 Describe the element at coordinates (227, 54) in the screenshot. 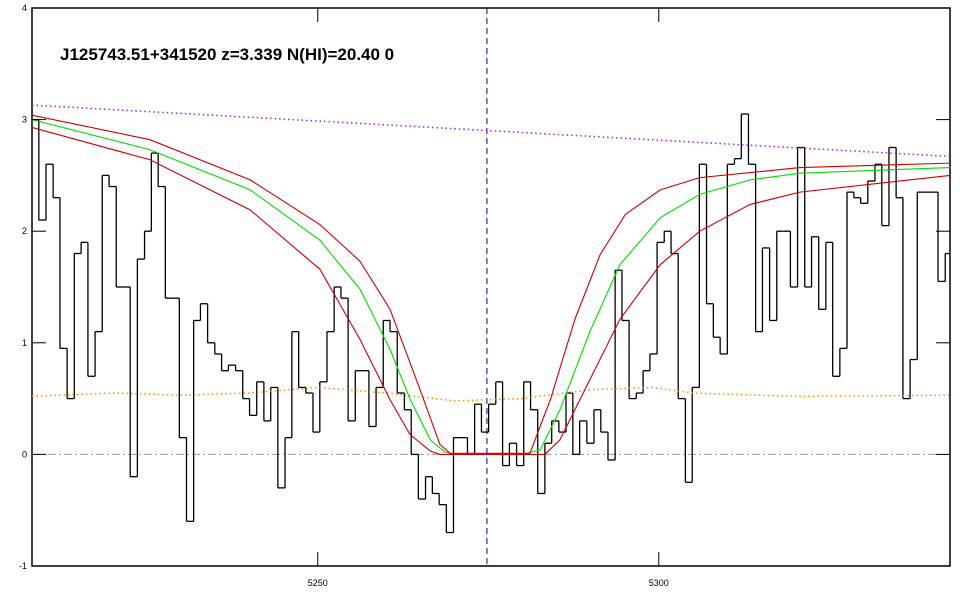

I see `annotation: J125743.51+341520 z=3.339 N(HI)=20.40 0` at that location.